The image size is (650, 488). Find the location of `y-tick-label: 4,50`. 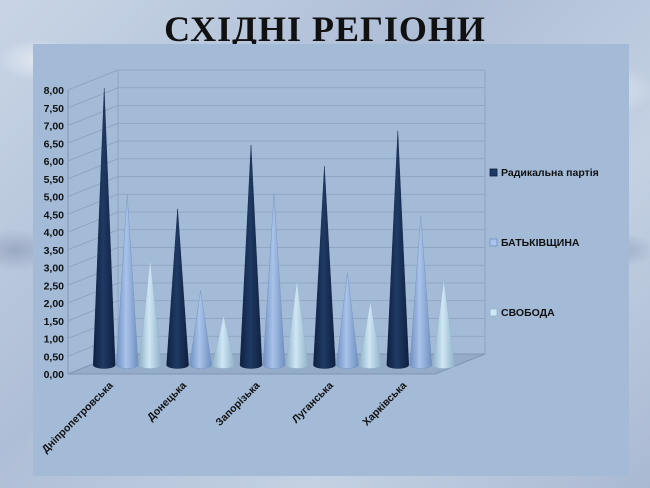

y-tick-label: 4,50 is located at coordinates (54, 215).